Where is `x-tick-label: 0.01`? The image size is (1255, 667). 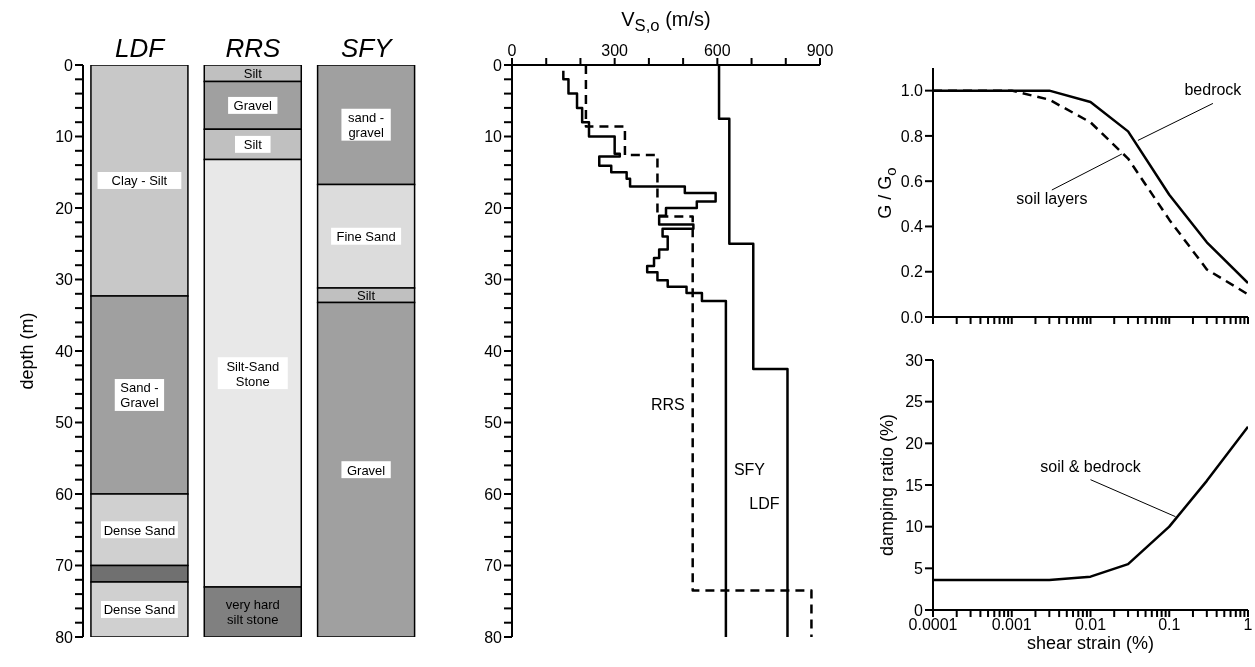
x-tick-label: 0.01 is located at coordinates (1090, 625).